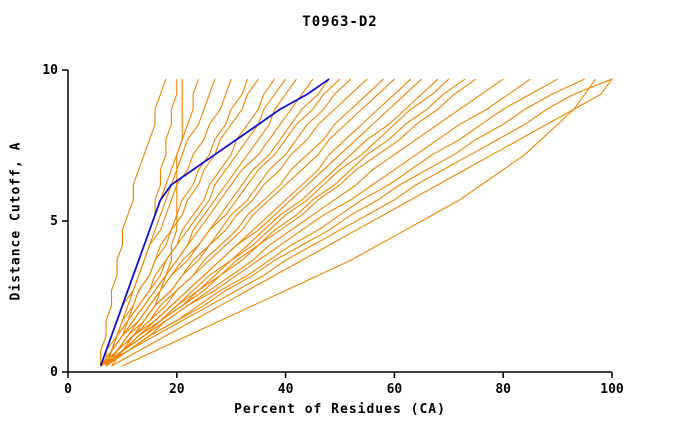 The width and height of the screenshot is (680, 440). What do you see at coordinates (54, 221) in the screenshot?
I see `y-tick-label: 5` at bounding box center [54, 221].